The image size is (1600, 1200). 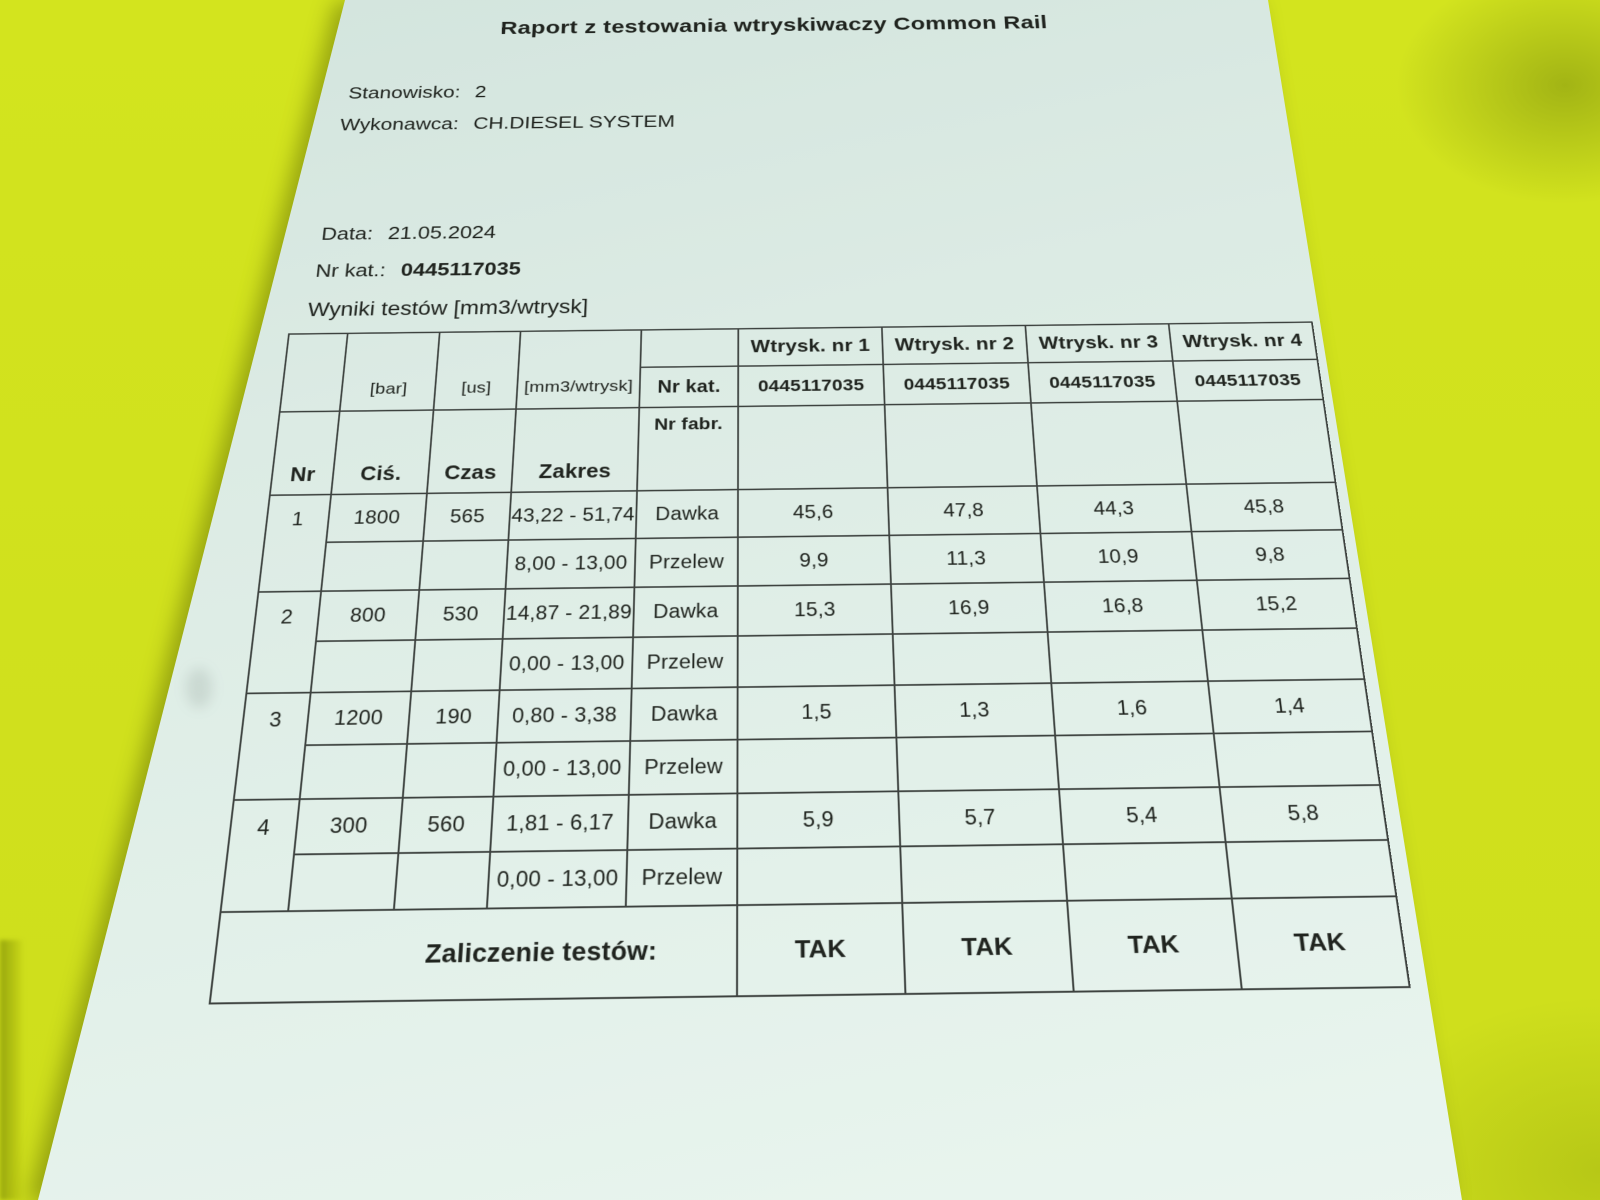 I want to click on value-cell: 10,9, so click(x=1118, y=557).